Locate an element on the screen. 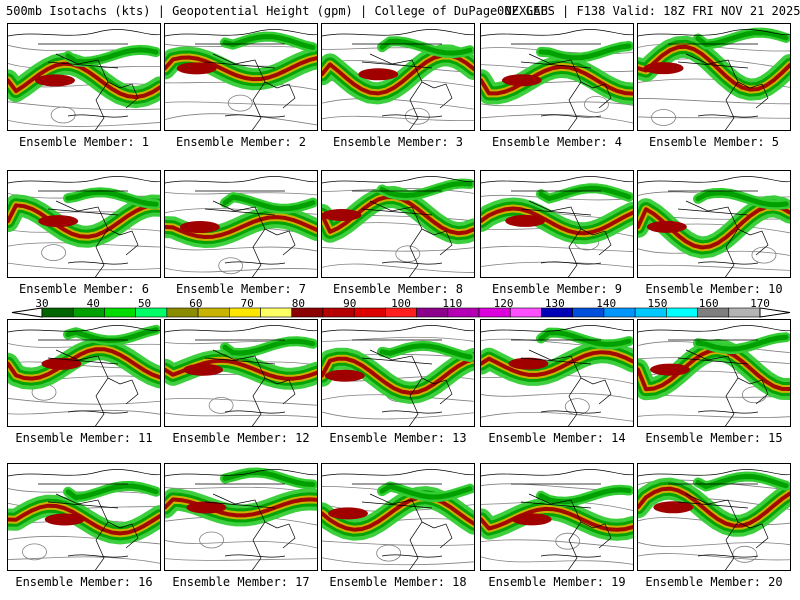  member-caption: Ensemble Member: 20 is located at coordinates (714, 582).